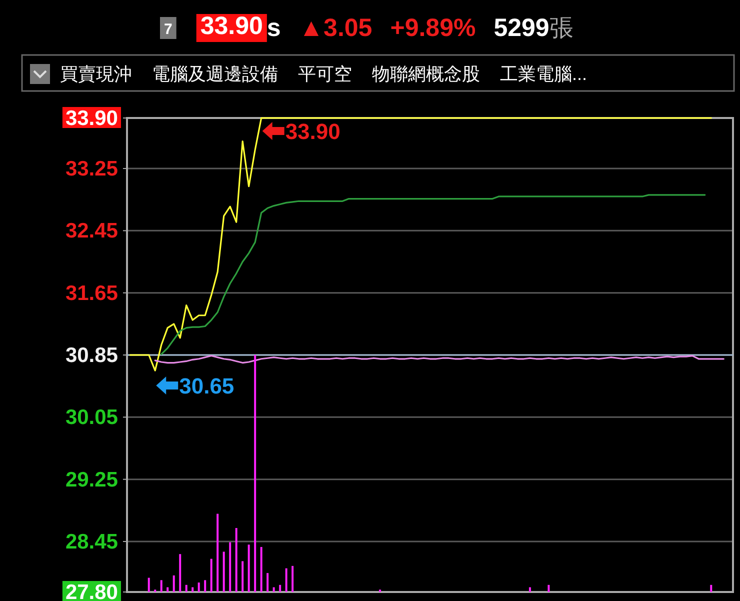 The height and width of the screenshot is (601, 740). I want to click on y-tick-label: 31.65, so click(91, 293).